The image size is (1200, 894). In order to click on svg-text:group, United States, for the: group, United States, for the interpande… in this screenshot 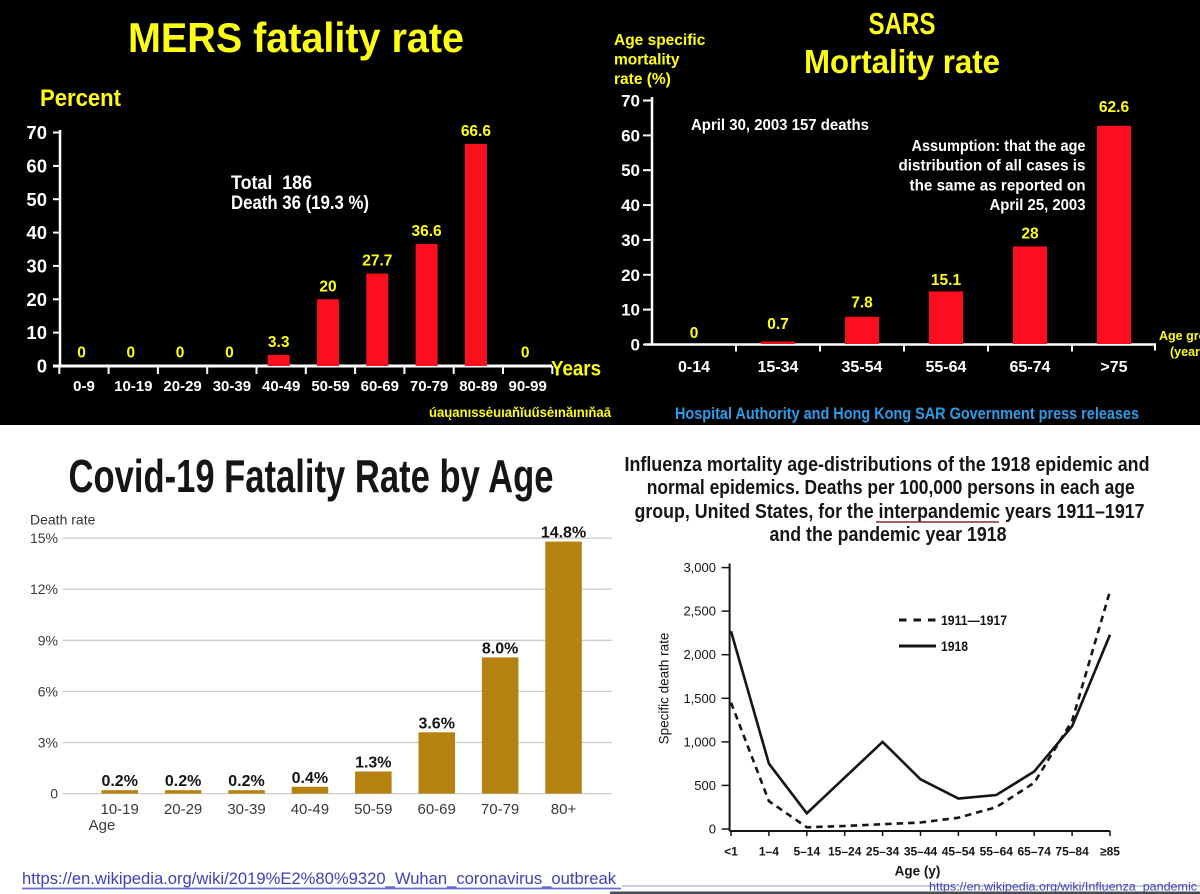, I will do `click(890, 512)`.